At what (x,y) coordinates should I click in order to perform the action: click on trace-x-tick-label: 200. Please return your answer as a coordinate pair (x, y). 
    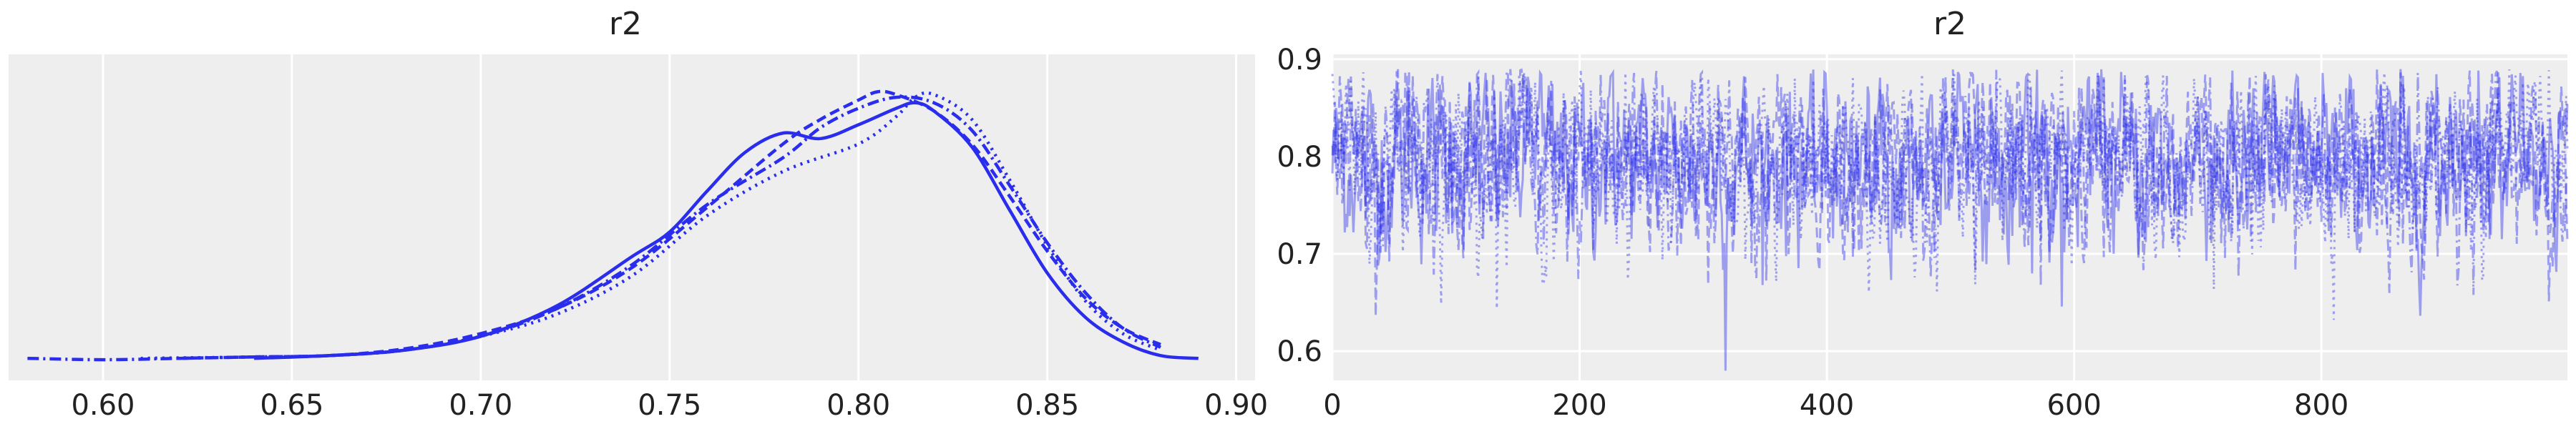
    Looking at the image, I should click on (1579, 405).